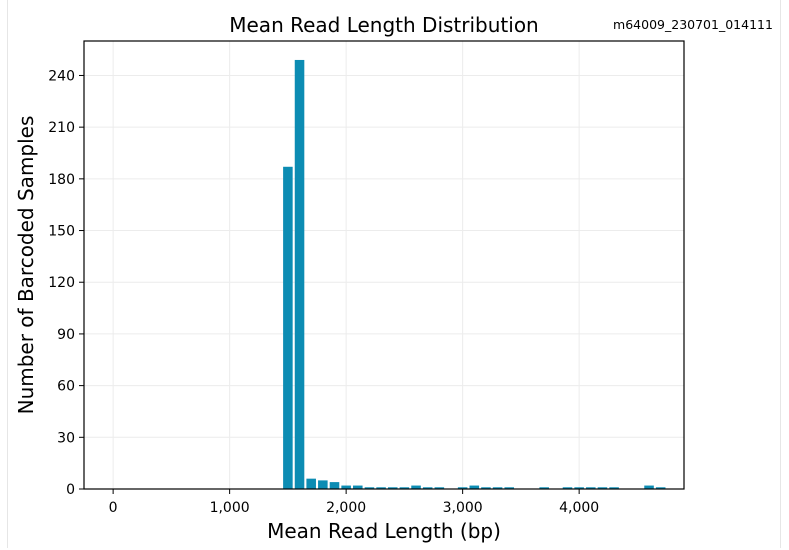 The image size is (789, 550). What do you see at coordinates (61, 232) in the screenshot?
I see `y-tick-label: 150` at bounding box center [61, 232].